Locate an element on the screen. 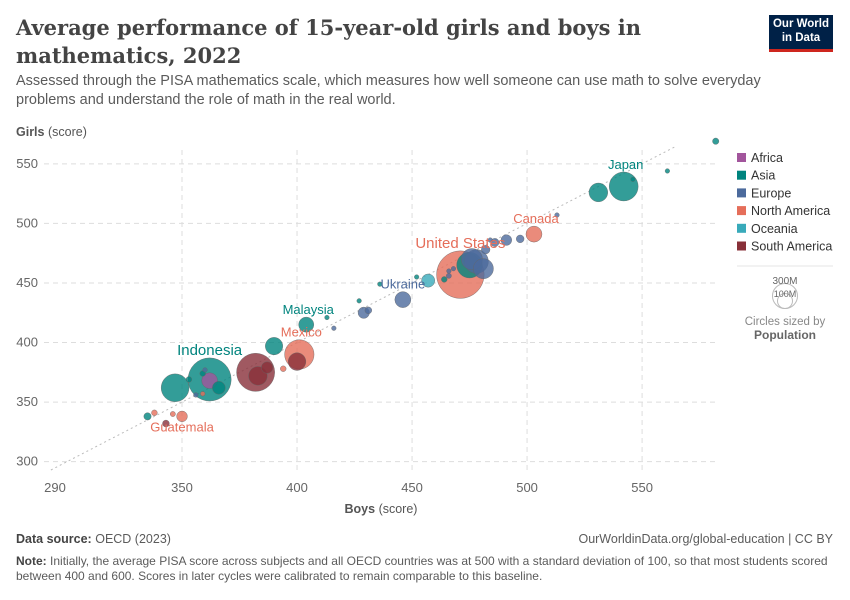 The width and height of the screenshot is (850, 600). y-tick-label: 500 is located at coordinates (27, 222).